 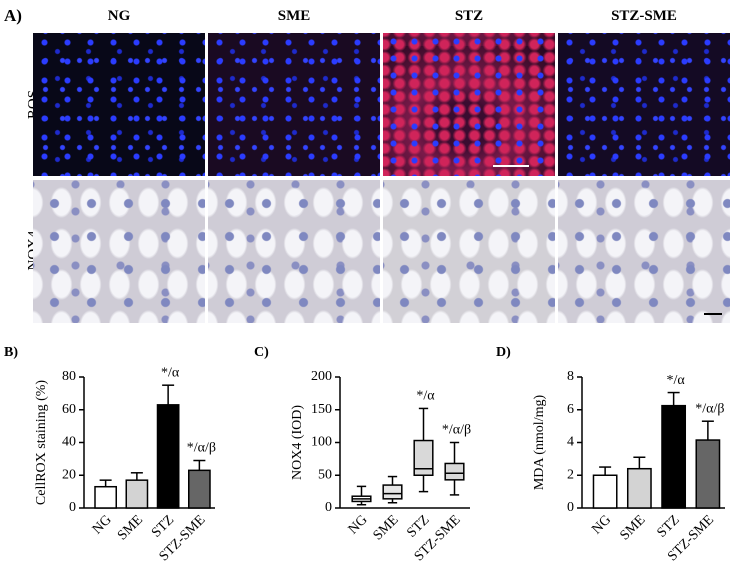 I want to click on column-header: NG, so click(x=119, y=16).